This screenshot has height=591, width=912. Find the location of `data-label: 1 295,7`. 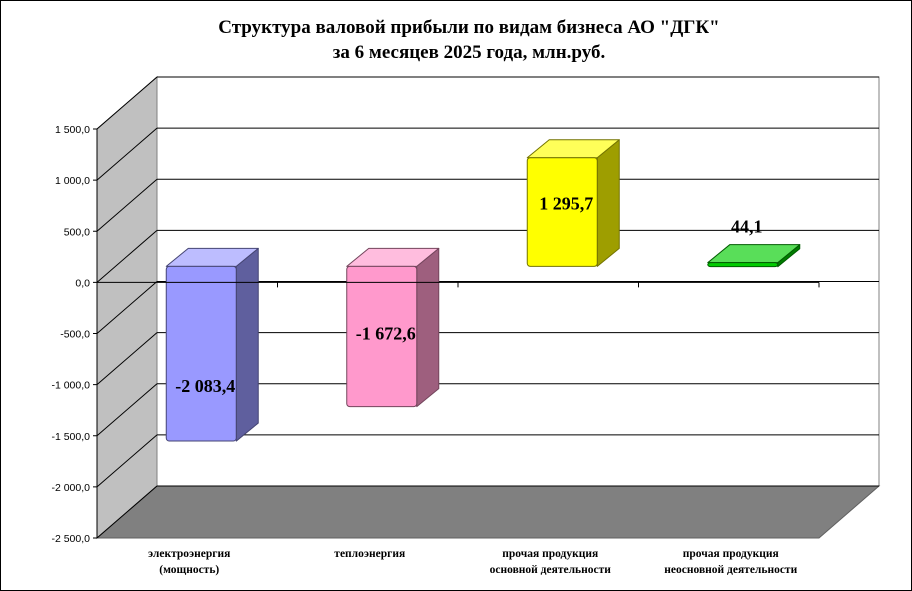

data-label: 1 295,7 is located at coordinates (566, 204).